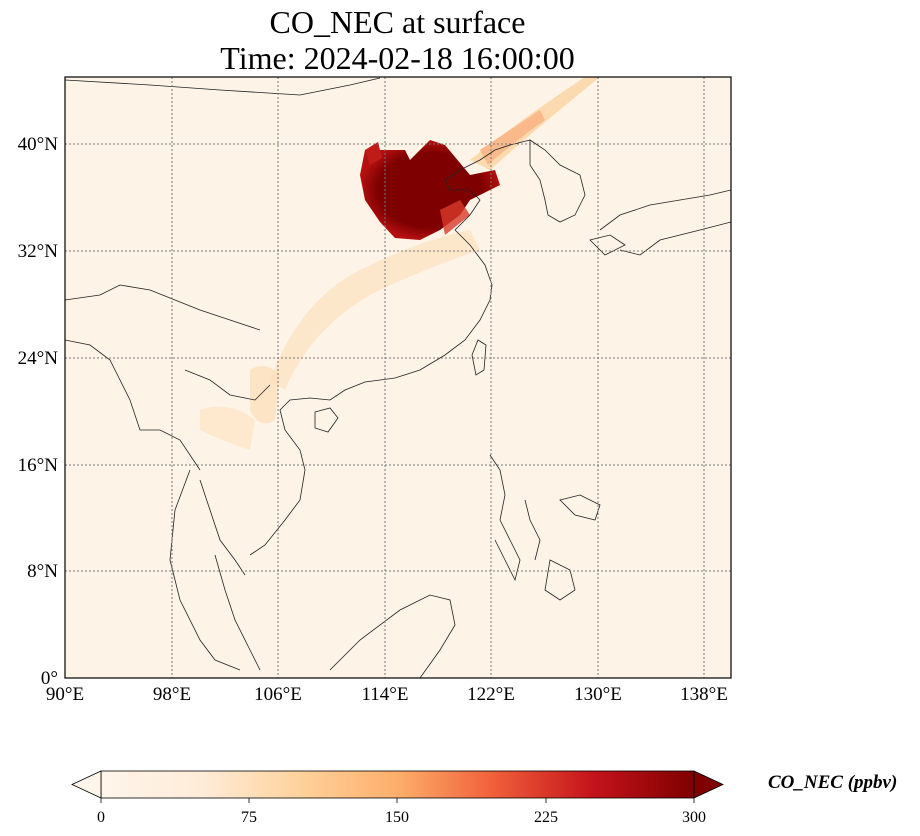 The height and width of the screenshot is (836, 920). What do you see at coordinates (49, 678) in the screenshot?
I see `lat-tick-label: 0°` at bounding box center [49, 678].